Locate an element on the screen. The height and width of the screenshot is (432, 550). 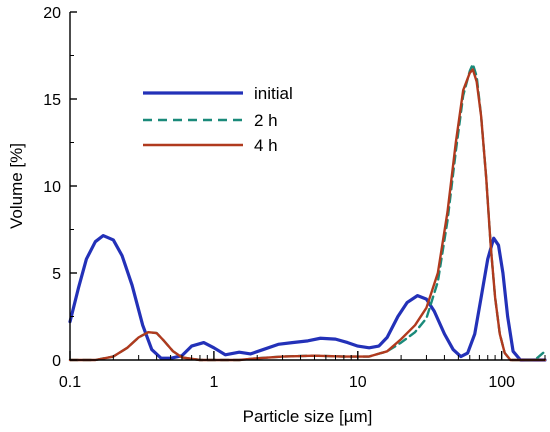
y-tick-label: 10 is located at coordinates (52, 187).